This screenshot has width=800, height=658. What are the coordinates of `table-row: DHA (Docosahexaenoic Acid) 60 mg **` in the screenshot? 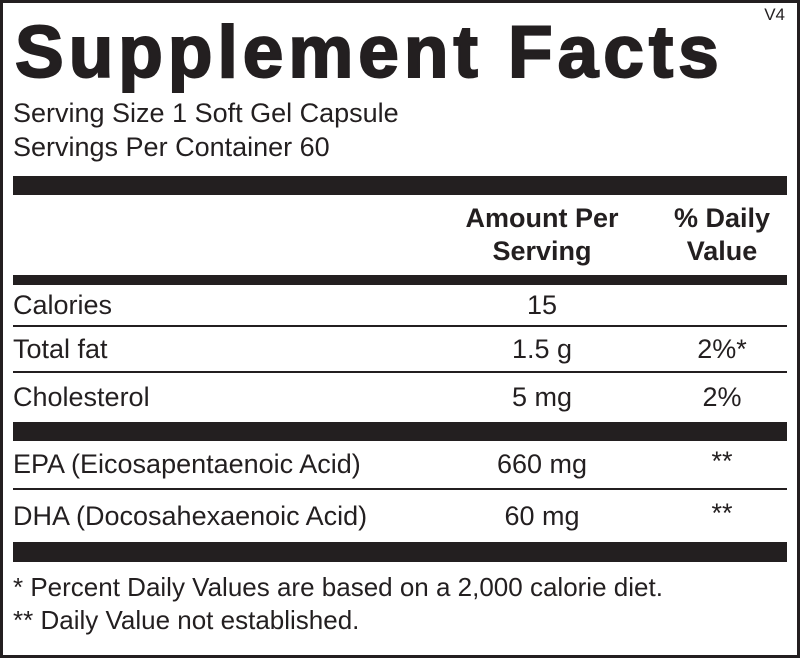 It's located at (400, 516).